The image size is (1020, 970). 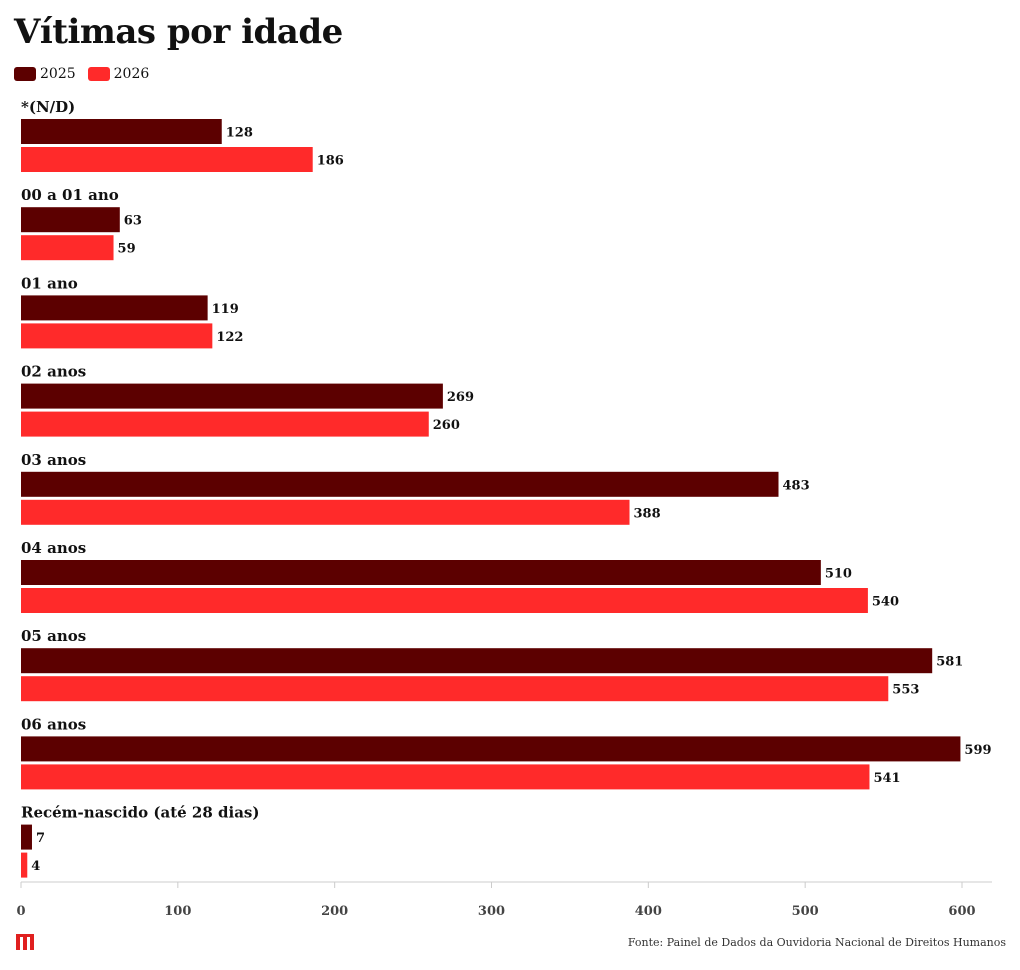 What do you see at coordinates (491, 911) in the screenshot?
I see `x-tick-label: 300` at bounding box center [491, 911].